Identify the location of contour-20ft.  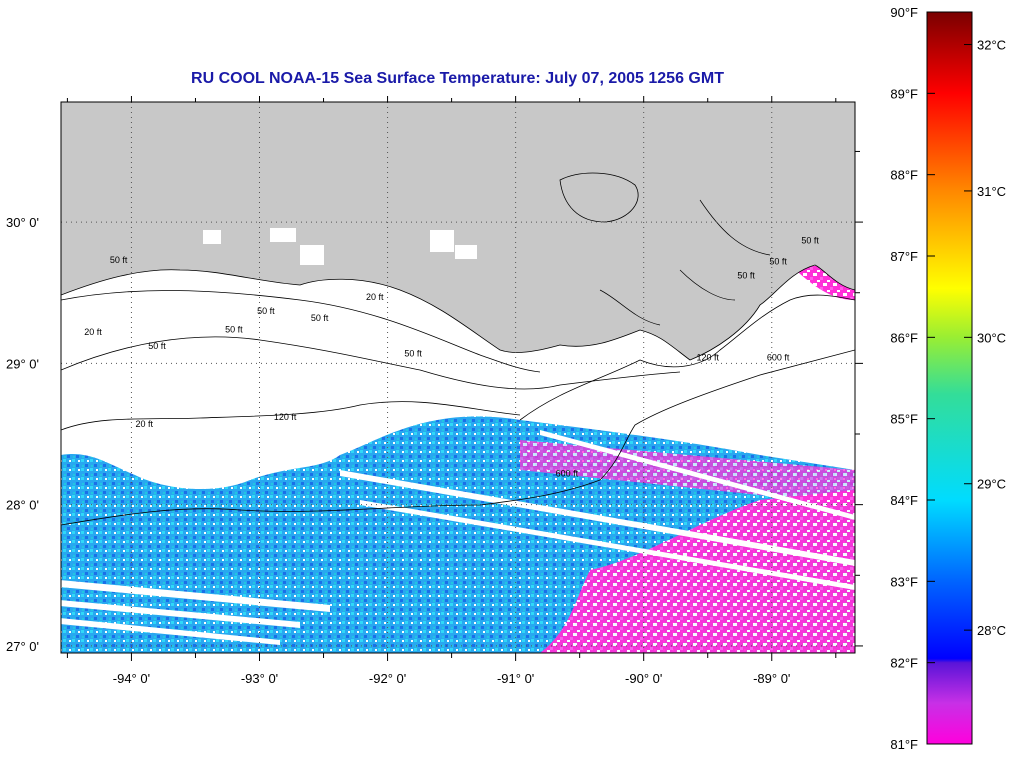
(301, 331).